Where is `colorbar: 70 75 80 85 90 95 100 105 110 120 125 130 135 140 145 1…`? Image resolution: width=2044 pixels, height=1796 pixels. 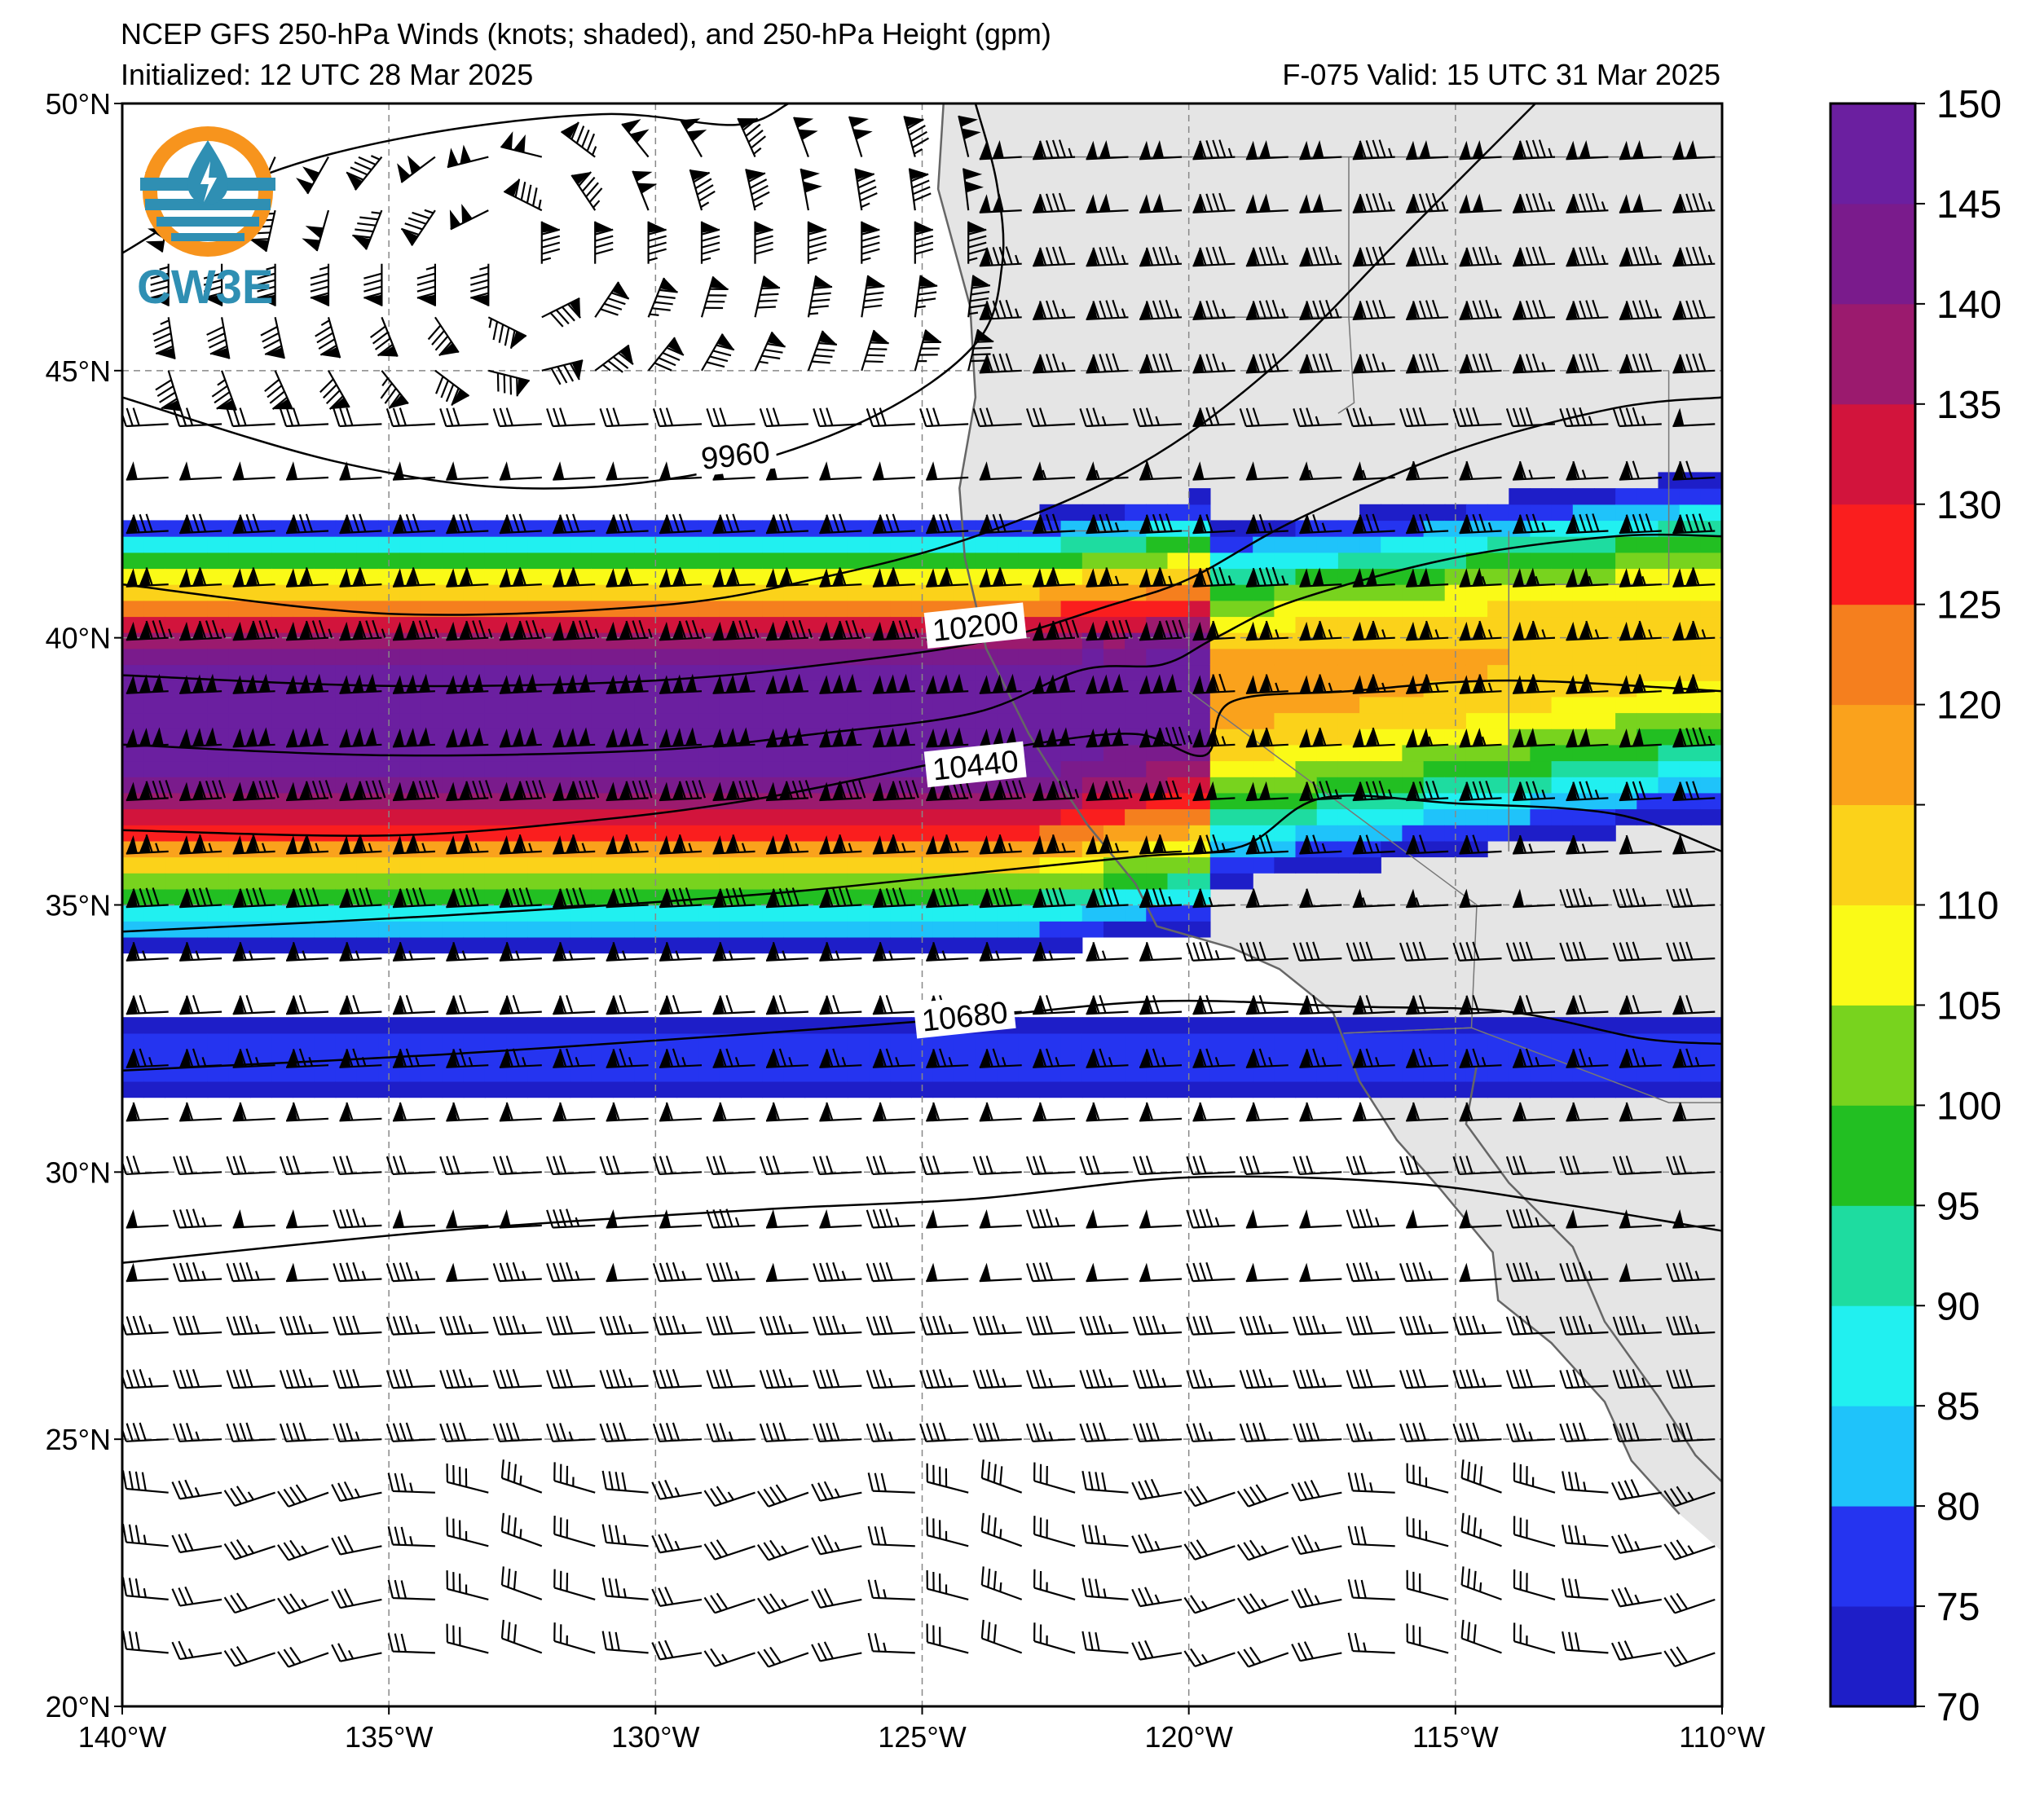 colorbar: 70 75 80 85 90 95 100 105 110 120 125 130 135 140 145 1… is located at coordinates (1915, 906).